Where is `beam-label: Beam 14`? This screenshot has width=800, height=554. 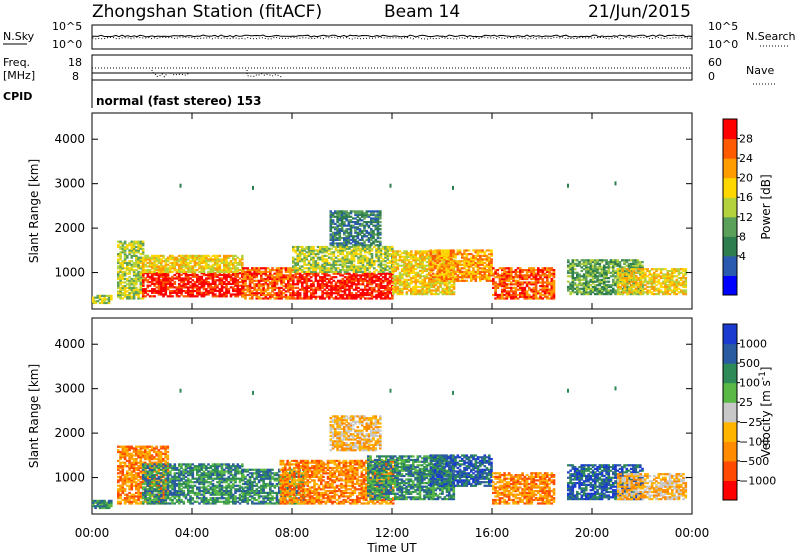 beam-label: Beam 14 is located at coordinates (422, 12).